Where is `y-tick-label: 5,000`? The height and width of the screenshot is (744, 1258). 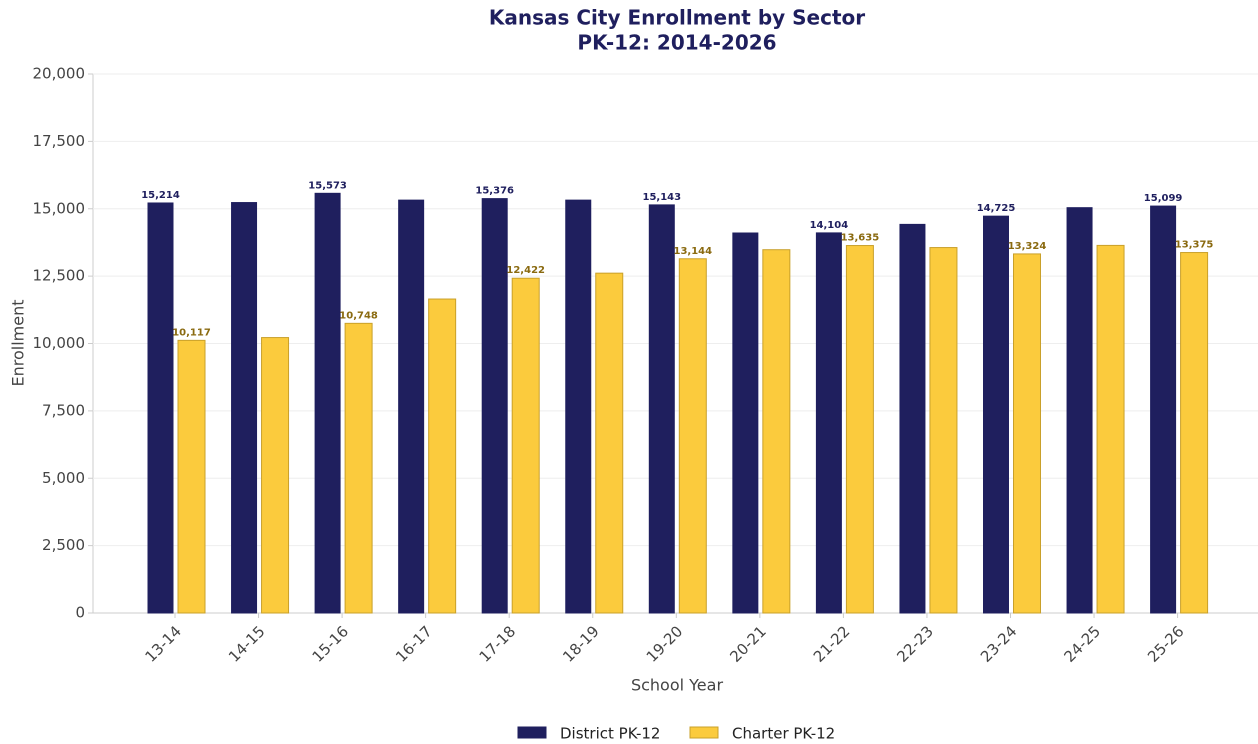 y-tick-label: 5,000 is located at coordinates (63, 478).